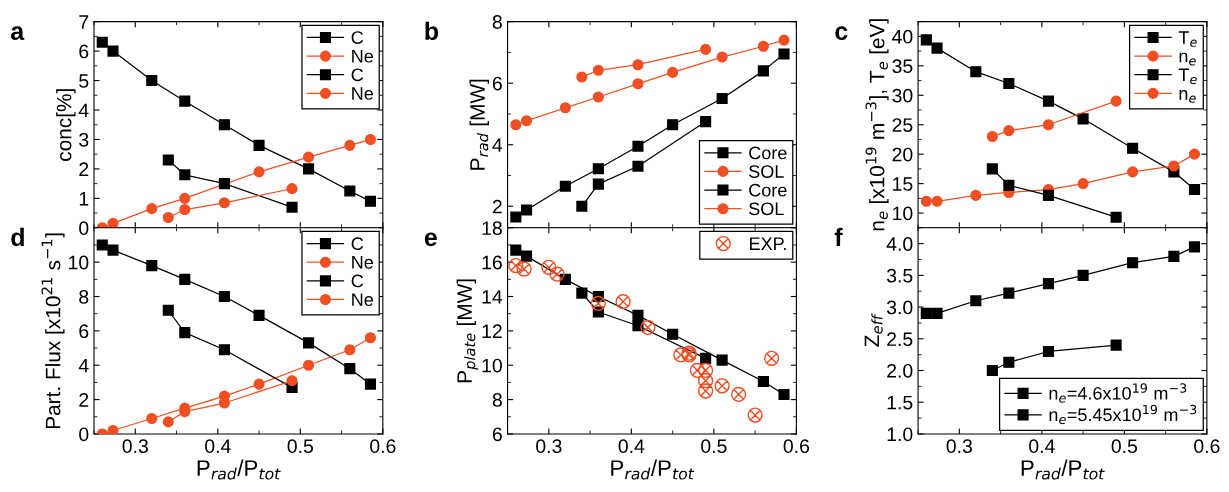 The height and width of the screenshot is (492, 1229). What do you see at coordinates (841, 33) in the screenshot?
I see `chart-title: c` at bounding box center [841, 33].